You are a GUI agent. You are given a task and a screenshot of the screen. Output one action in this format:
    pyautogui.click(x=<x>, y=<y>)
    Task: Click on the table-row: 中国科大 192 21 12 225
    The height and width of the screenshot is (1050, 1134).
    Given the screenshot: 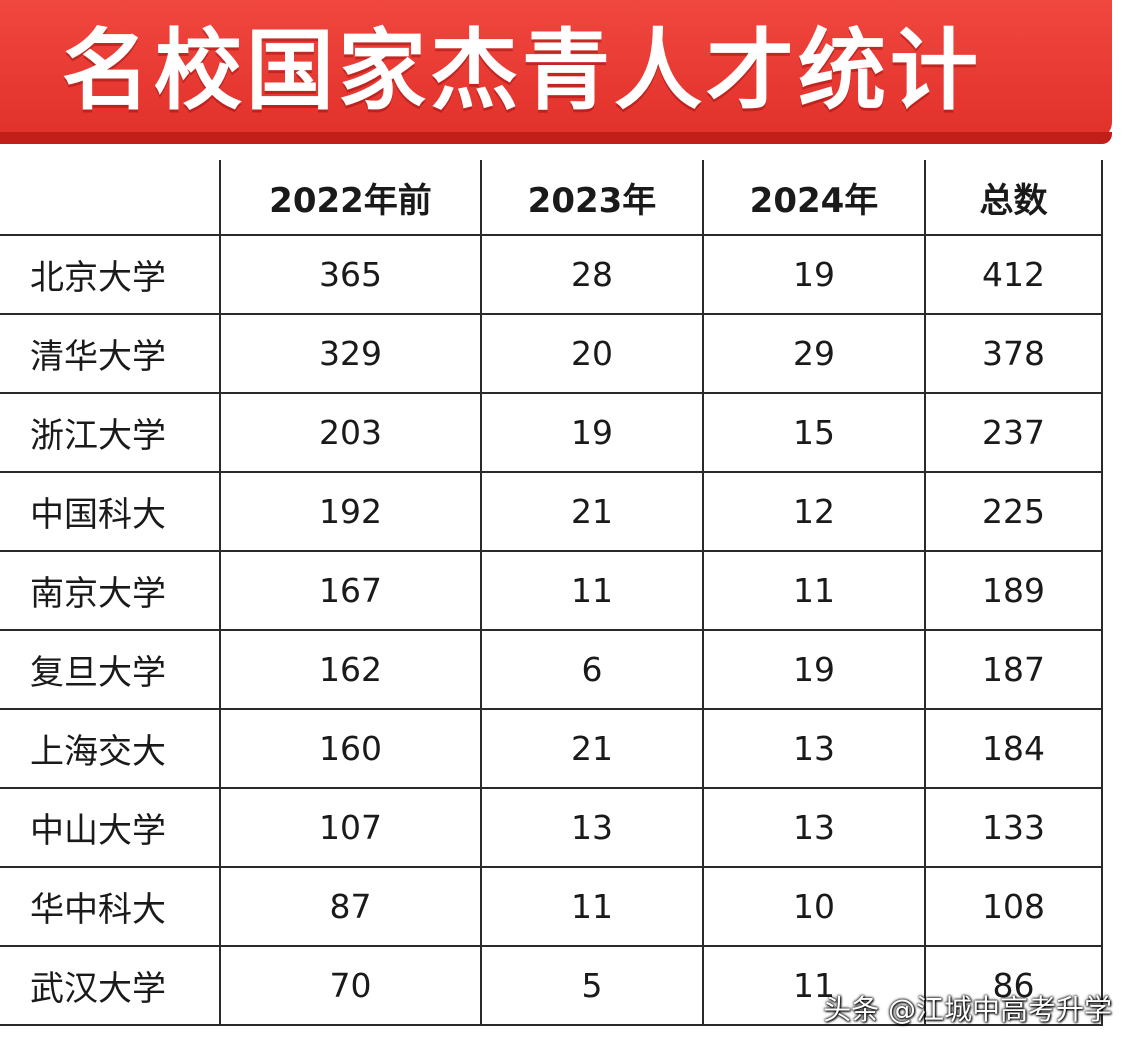 What is the action you would take?
    pyautogui.click(x=551, y=511)
    